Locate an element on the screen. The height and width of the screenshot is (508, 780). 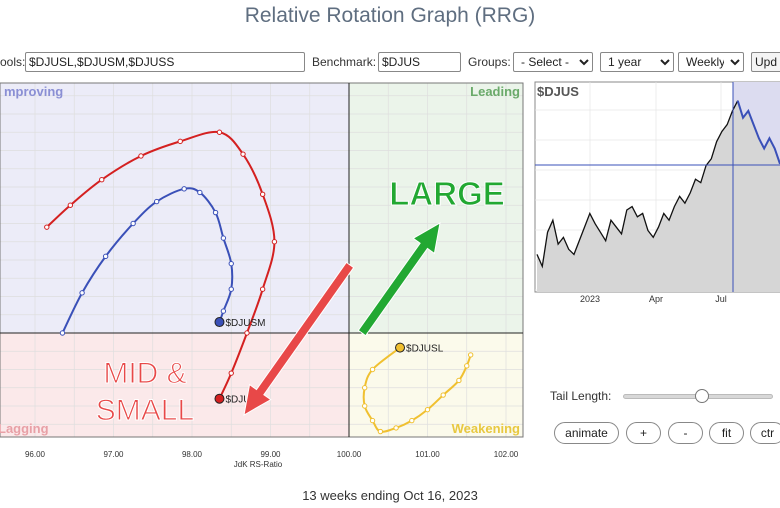
series-label-djuss: $DJUSS is located at coordinates (244, 400).